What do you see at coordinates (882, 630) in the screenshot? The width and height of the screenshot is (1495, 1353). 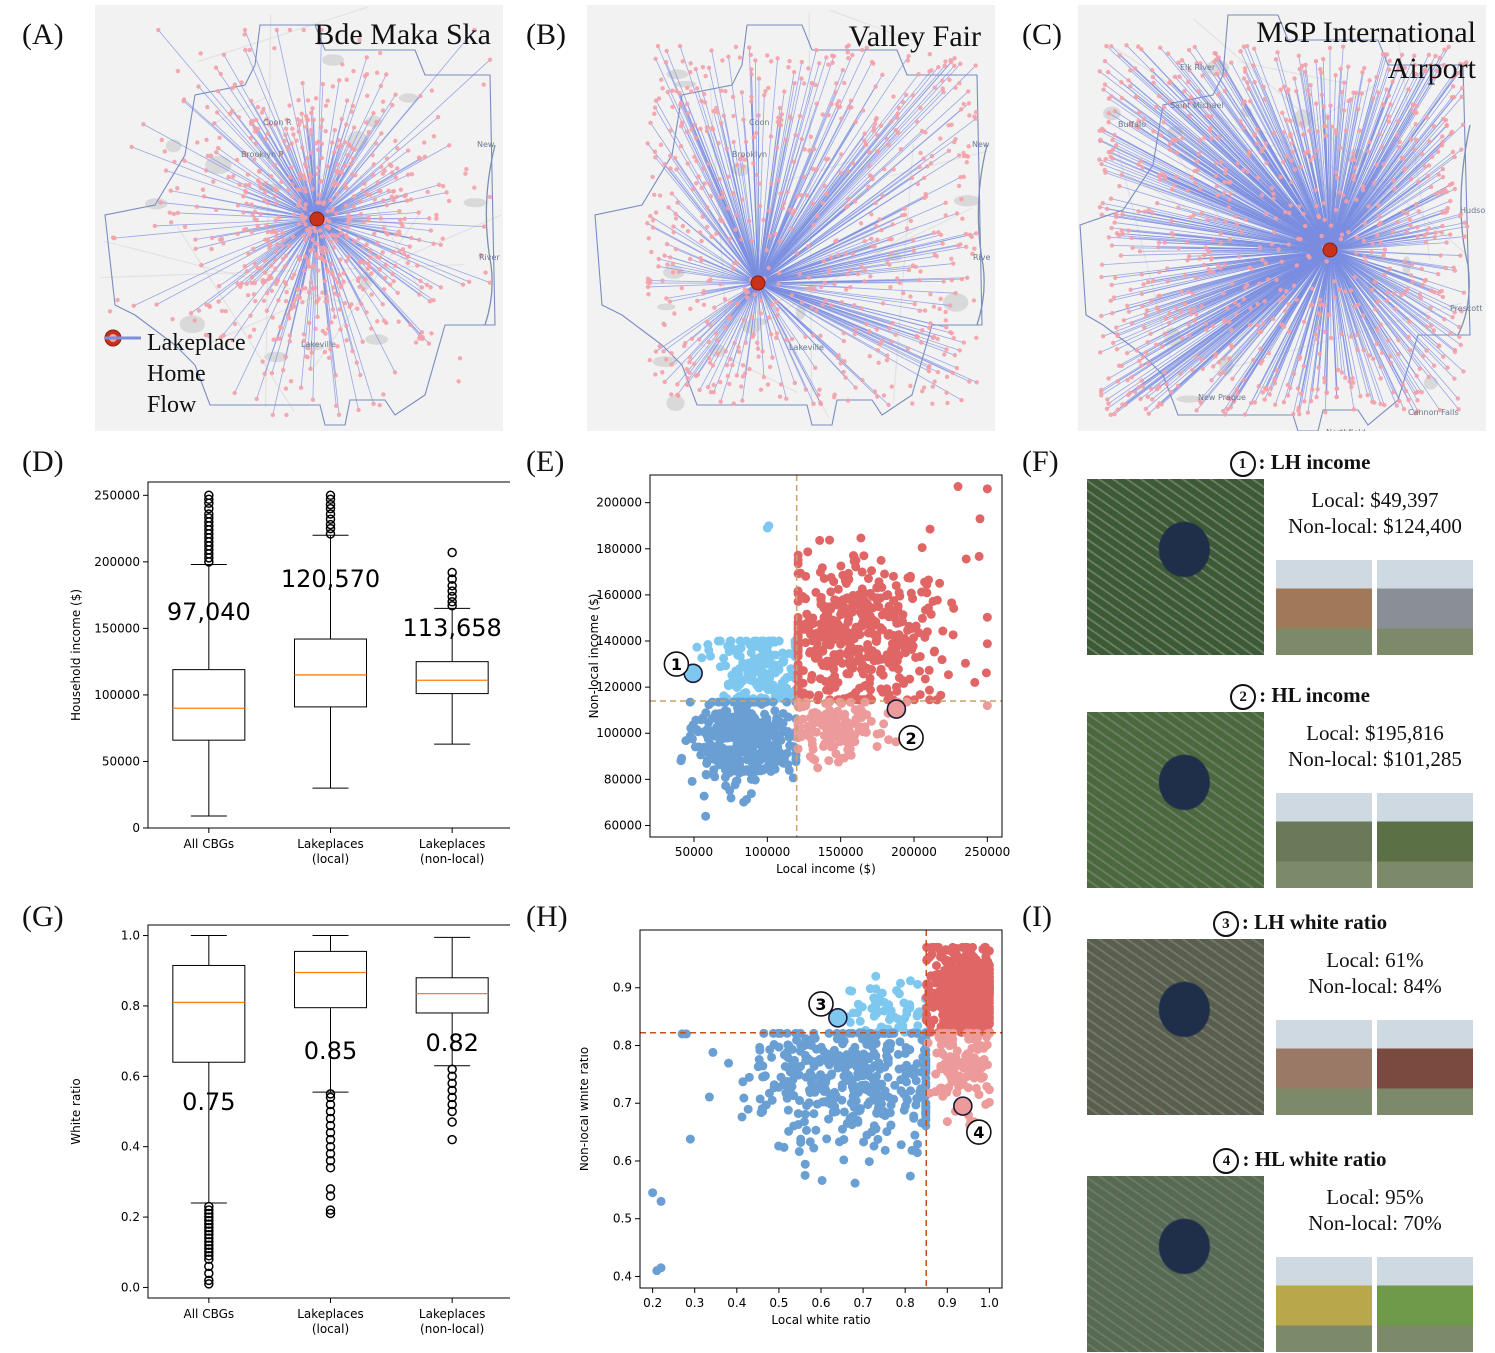 I see `point-hh` at bounding box center [882, 630].